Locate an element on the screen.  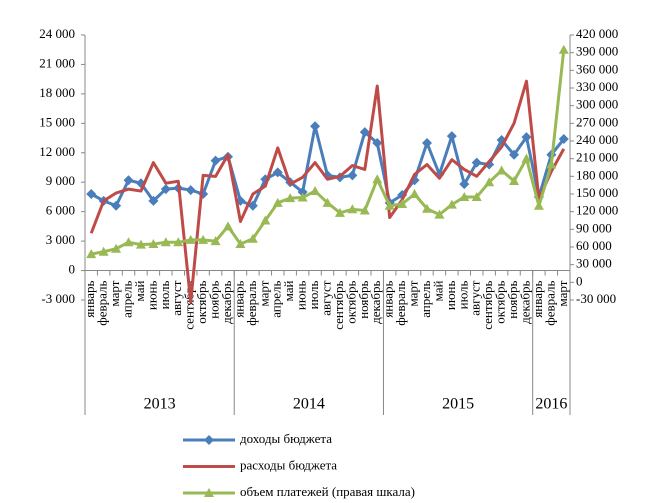
y2-tick-label: 240 000 is located at coordinates (597, 139).